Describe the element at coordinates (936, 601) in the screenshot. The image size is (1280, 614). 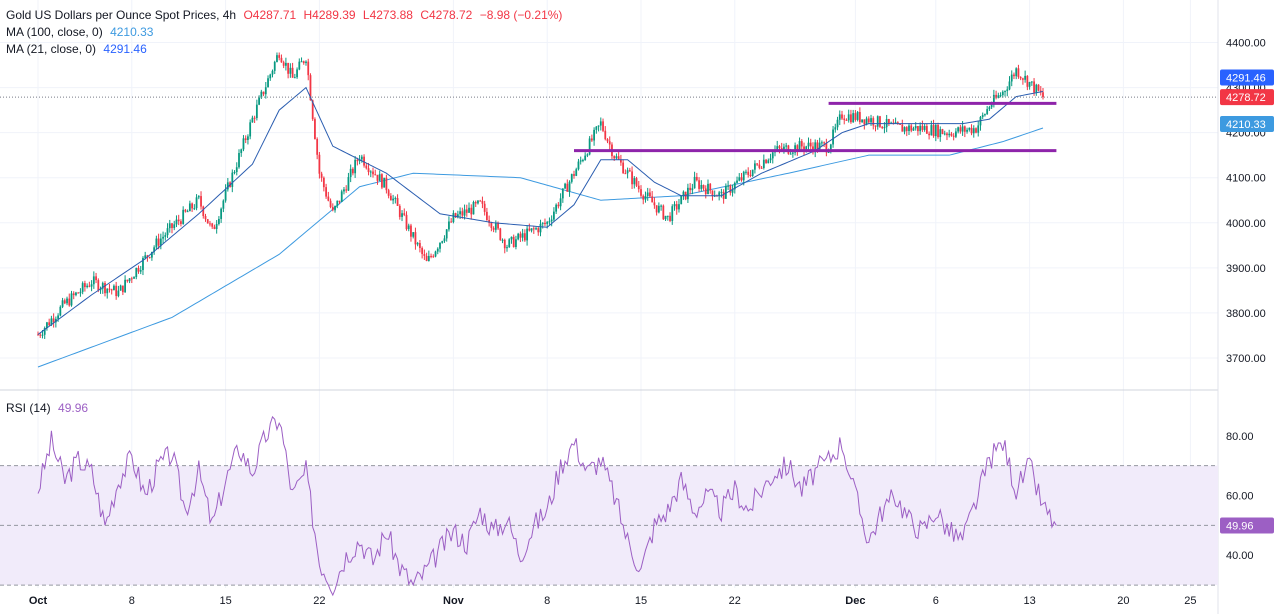
I see `time-tick-label: 6` at that location.